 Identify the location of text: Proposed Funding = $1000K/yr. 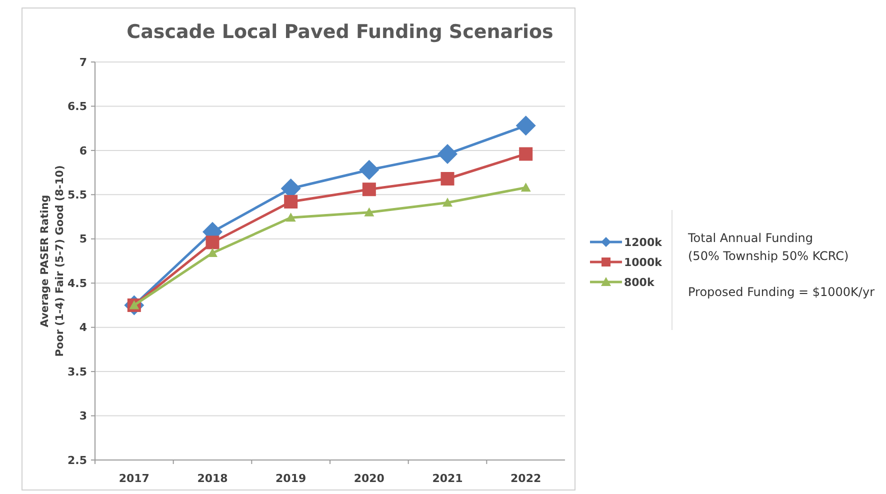
(781, 292).